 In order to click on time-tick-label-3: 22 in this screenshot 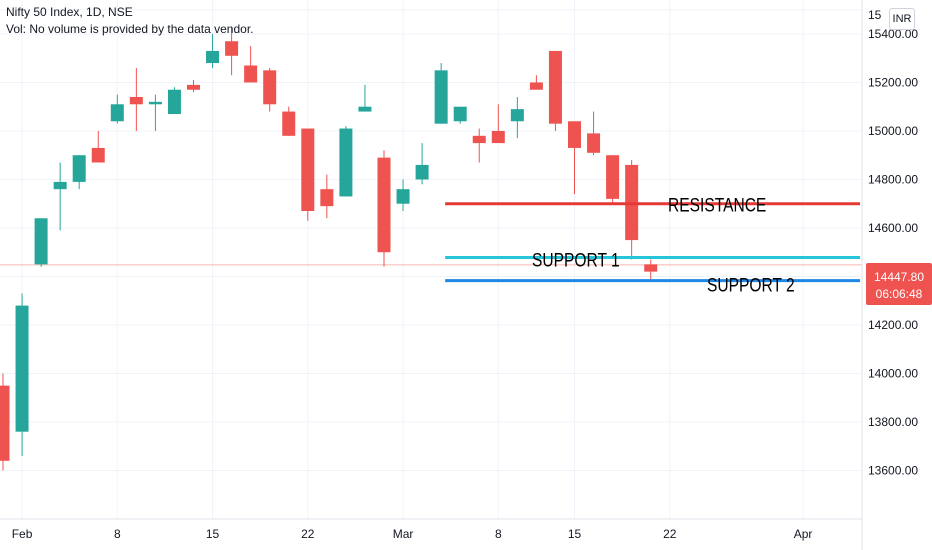, I will do `click(308, 534)`.